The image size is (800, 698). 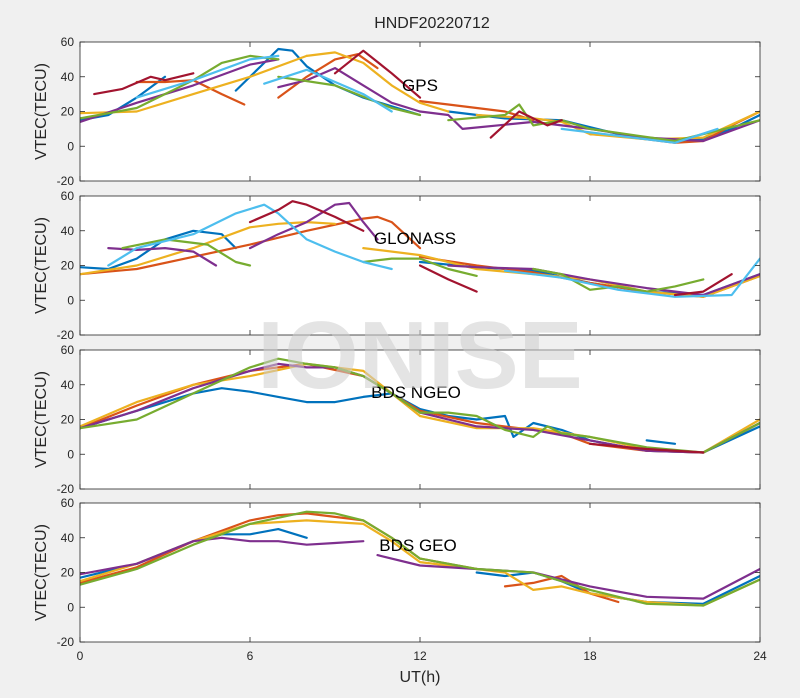 I want to click on panel-label: GPS, so click(x=420, y=85).